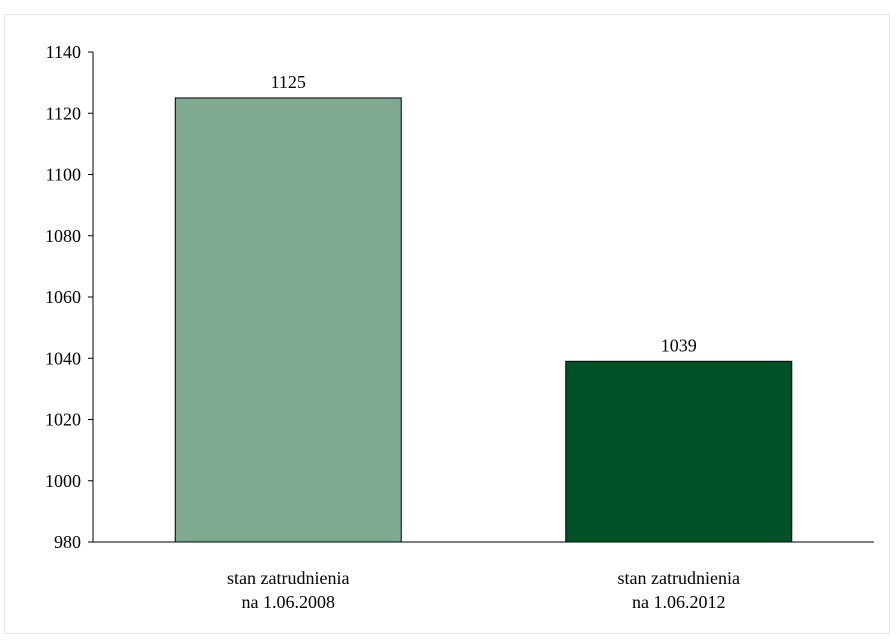  Describe the element at coordinates (63, 481) in the screenshot. I see `y-tick-label-1000: 1000` at that location.